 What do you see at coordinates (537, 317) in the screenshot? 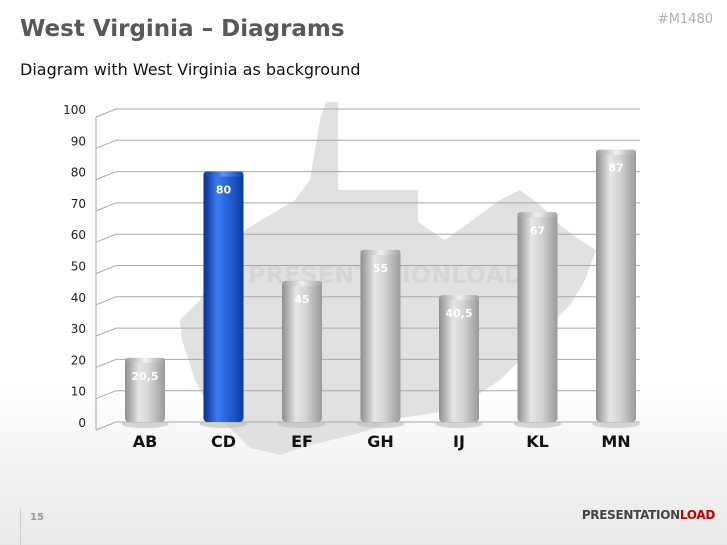
I see `bar-kl` at bounding box center [537, 317].